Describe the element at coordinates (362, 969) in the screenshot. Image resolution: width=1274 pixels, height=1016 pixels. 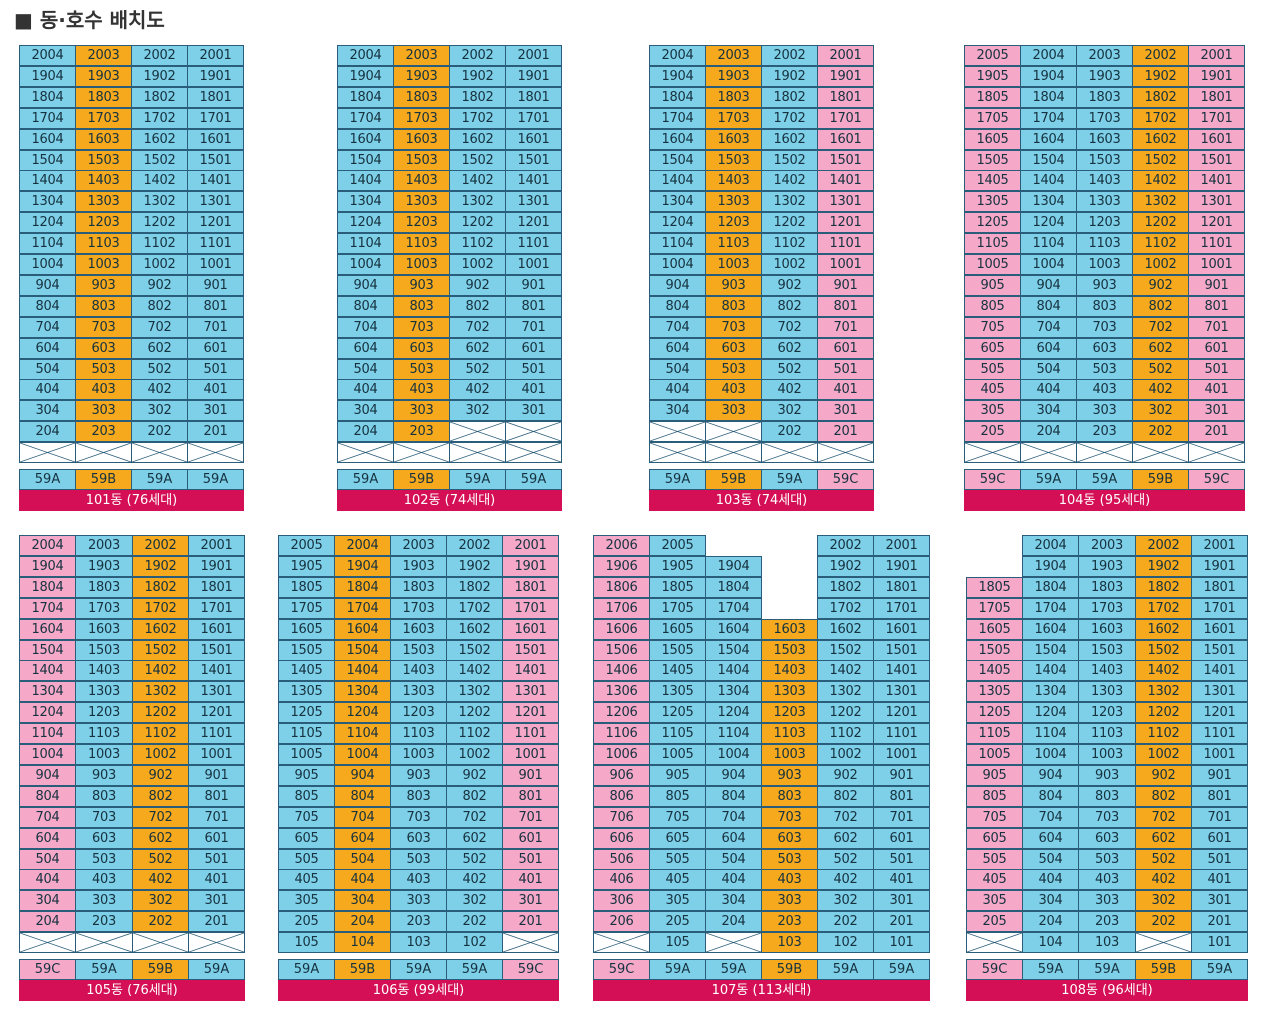
I see `unit-type-label: 59B` at that location.